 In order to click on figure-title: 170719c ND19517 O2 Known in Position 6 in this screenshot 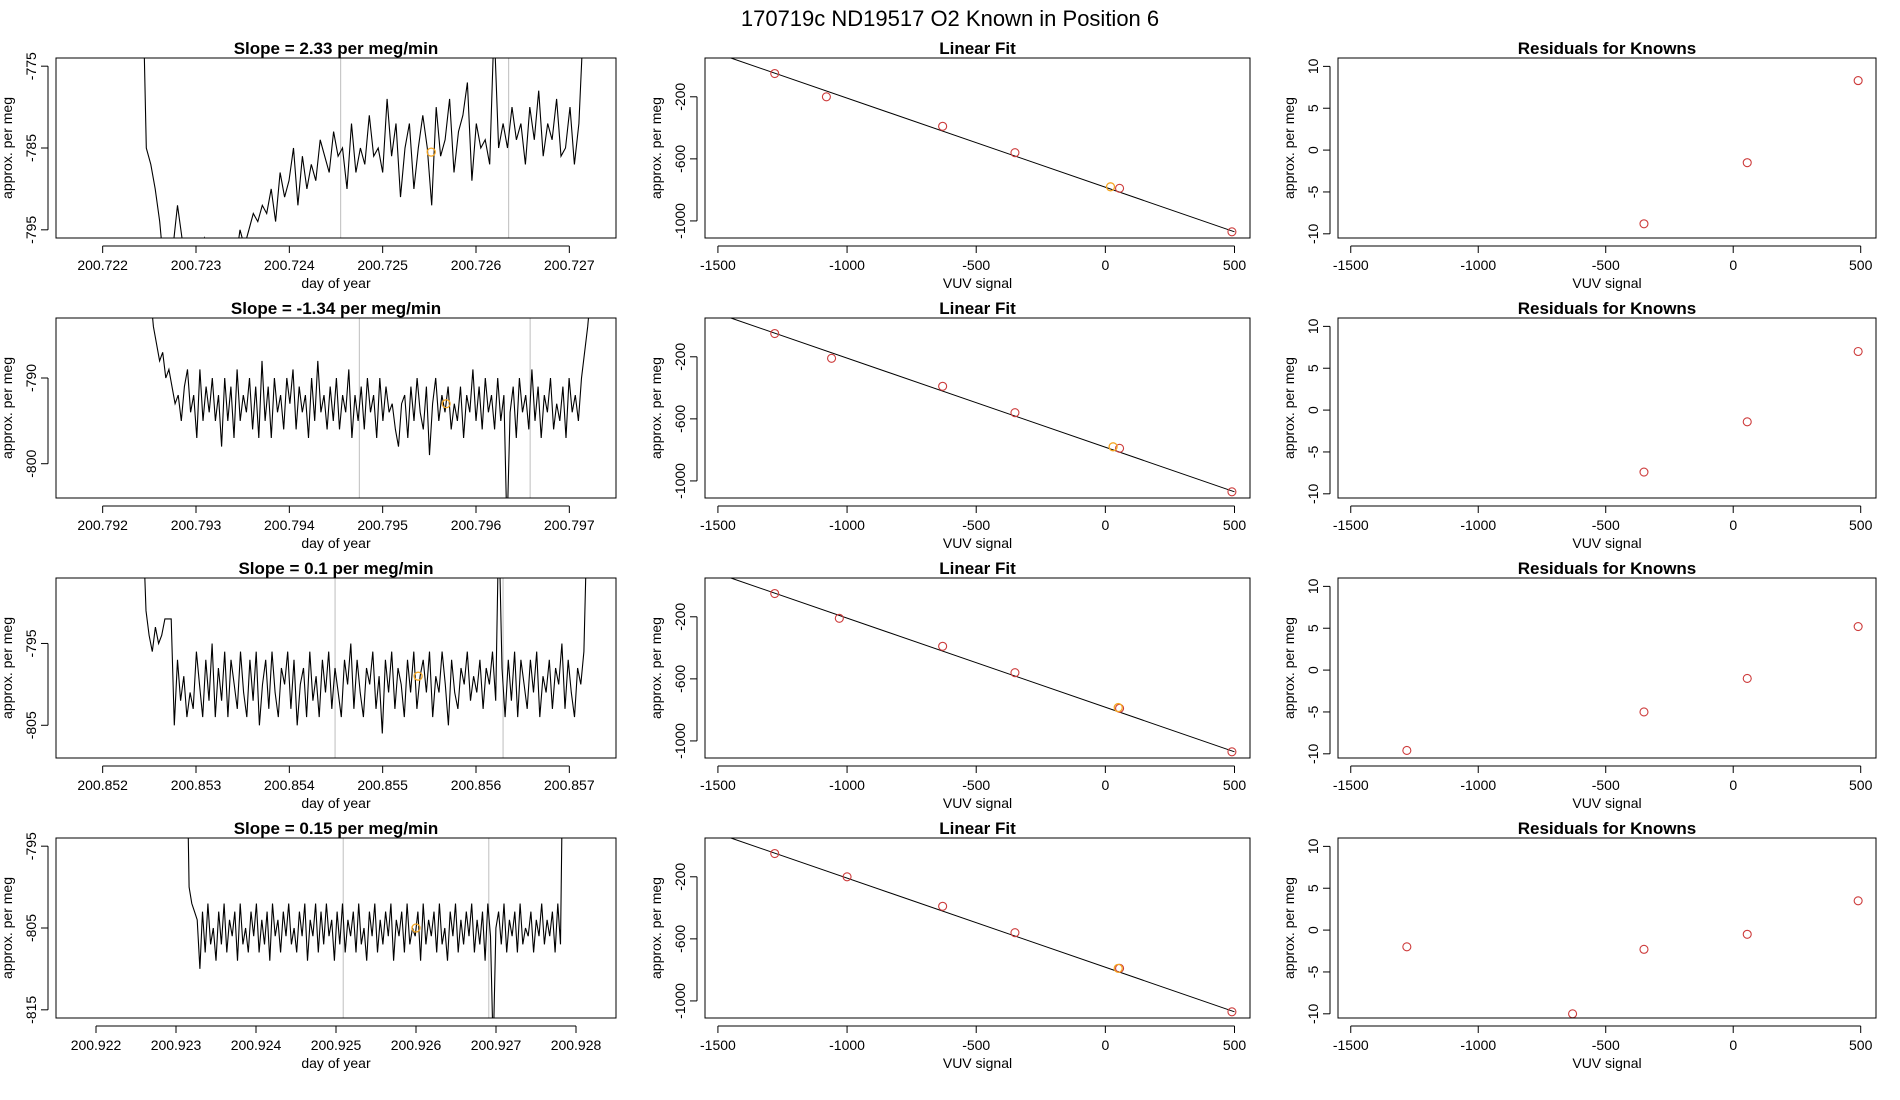, I will do `click(950, 18)`.